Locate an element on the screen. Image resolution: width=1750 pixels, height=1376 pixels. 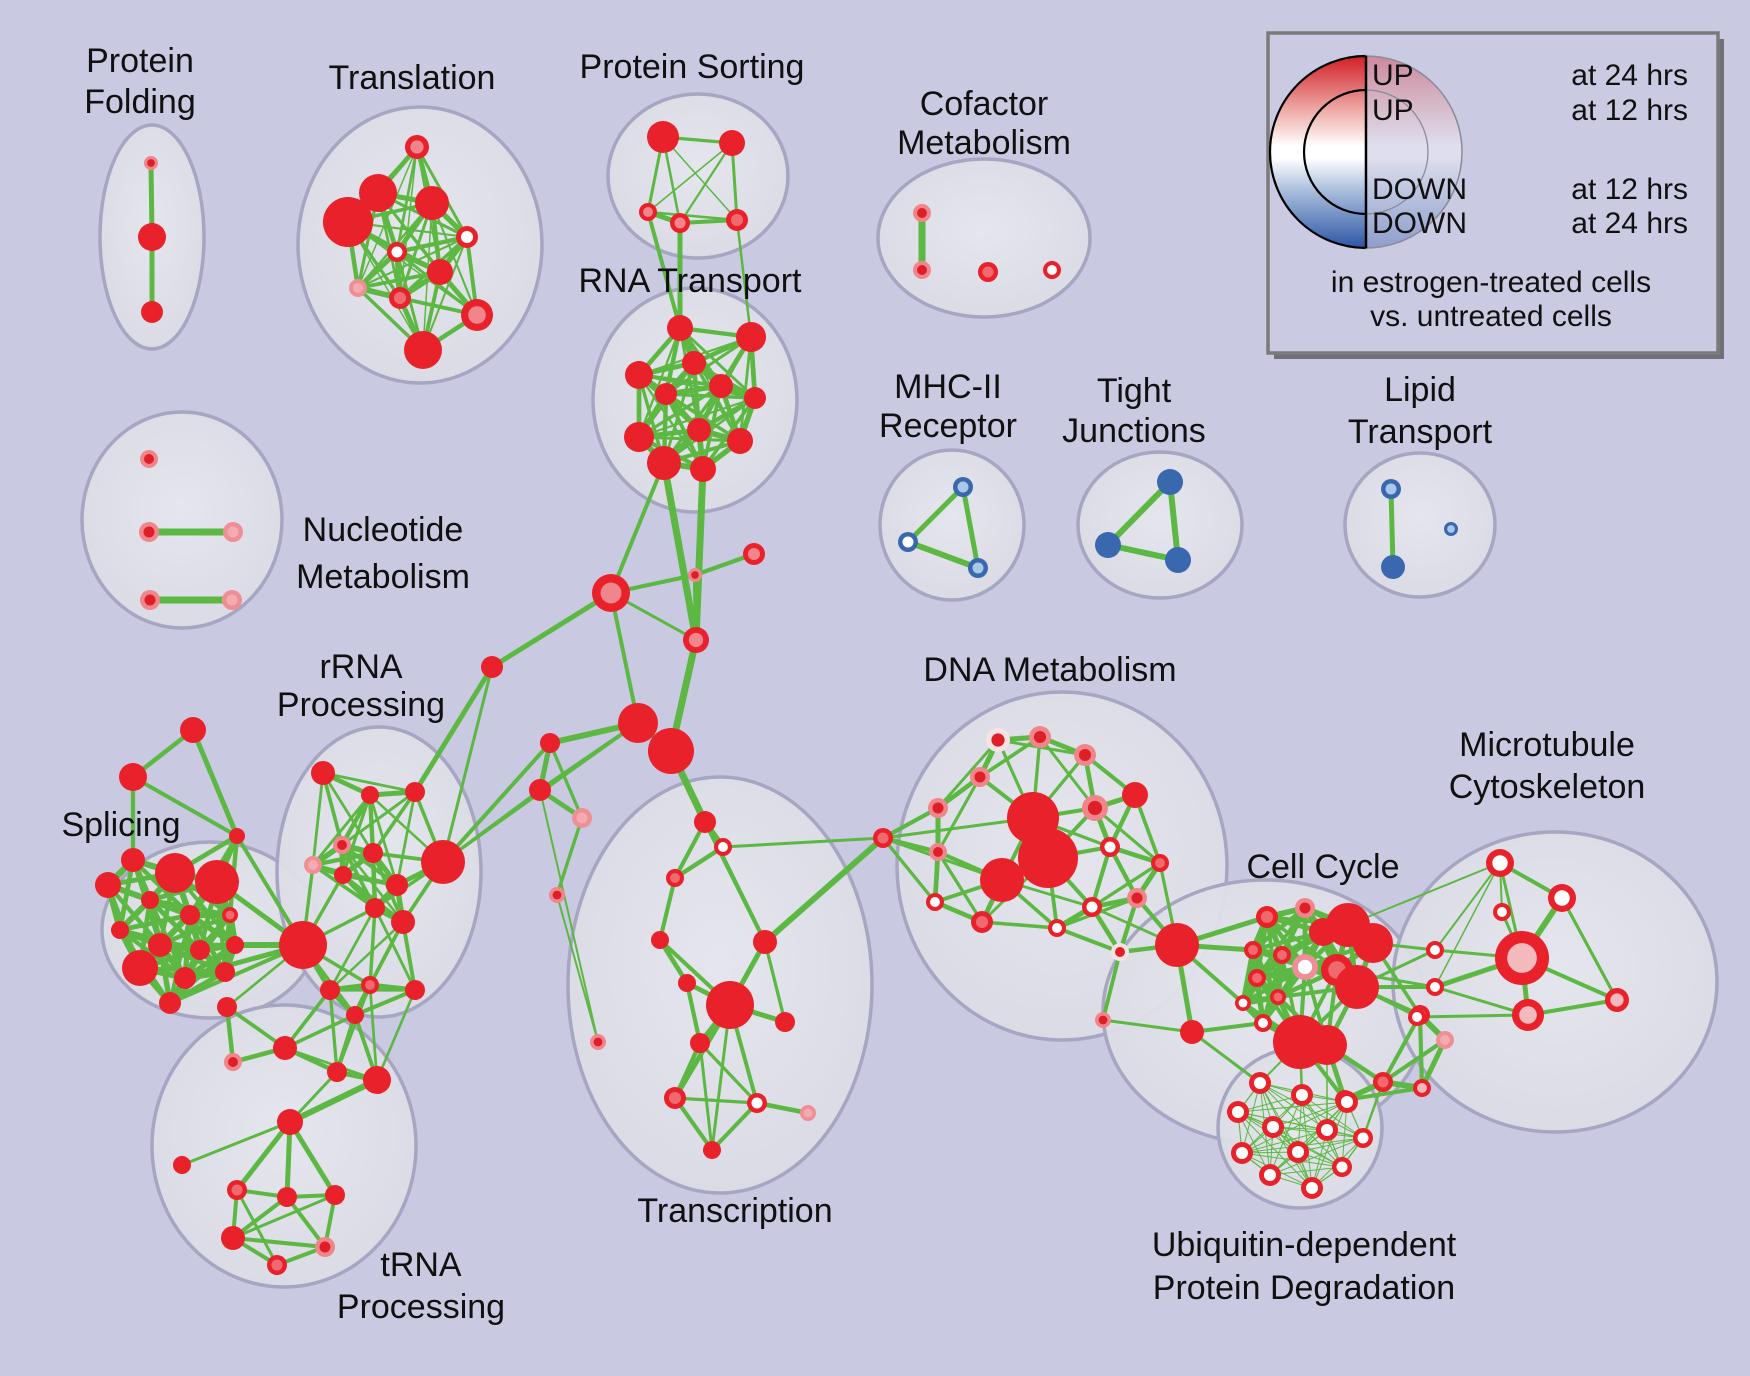
cluster-ellipse-lipid-transport is located at coordinates (1420, 525).